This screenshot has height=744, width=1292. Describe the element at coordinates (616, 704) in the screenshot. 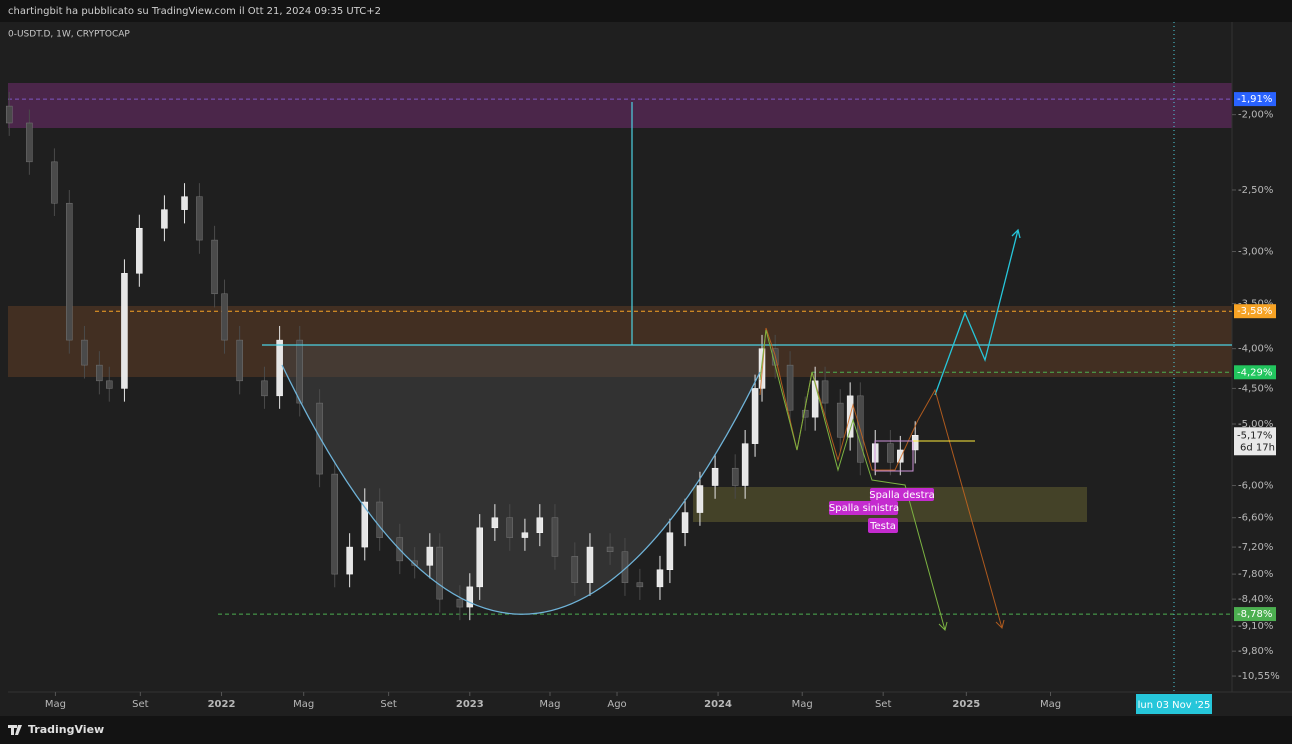

I see `x-tick-label: Ago` at that location.